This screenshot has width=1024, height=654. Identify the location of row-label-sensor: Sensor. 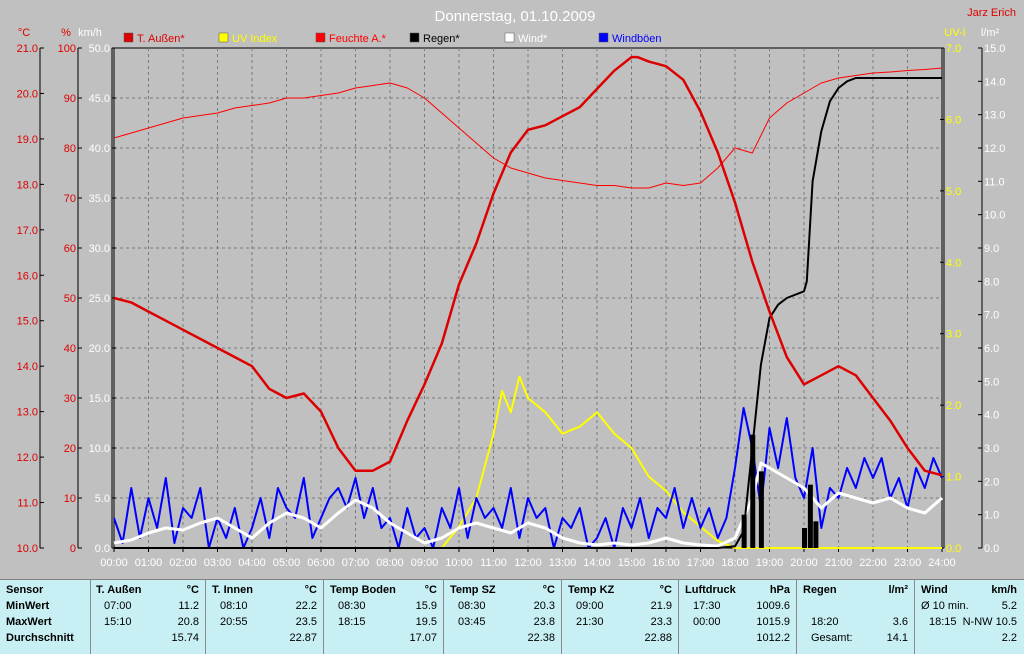
(25, 590).